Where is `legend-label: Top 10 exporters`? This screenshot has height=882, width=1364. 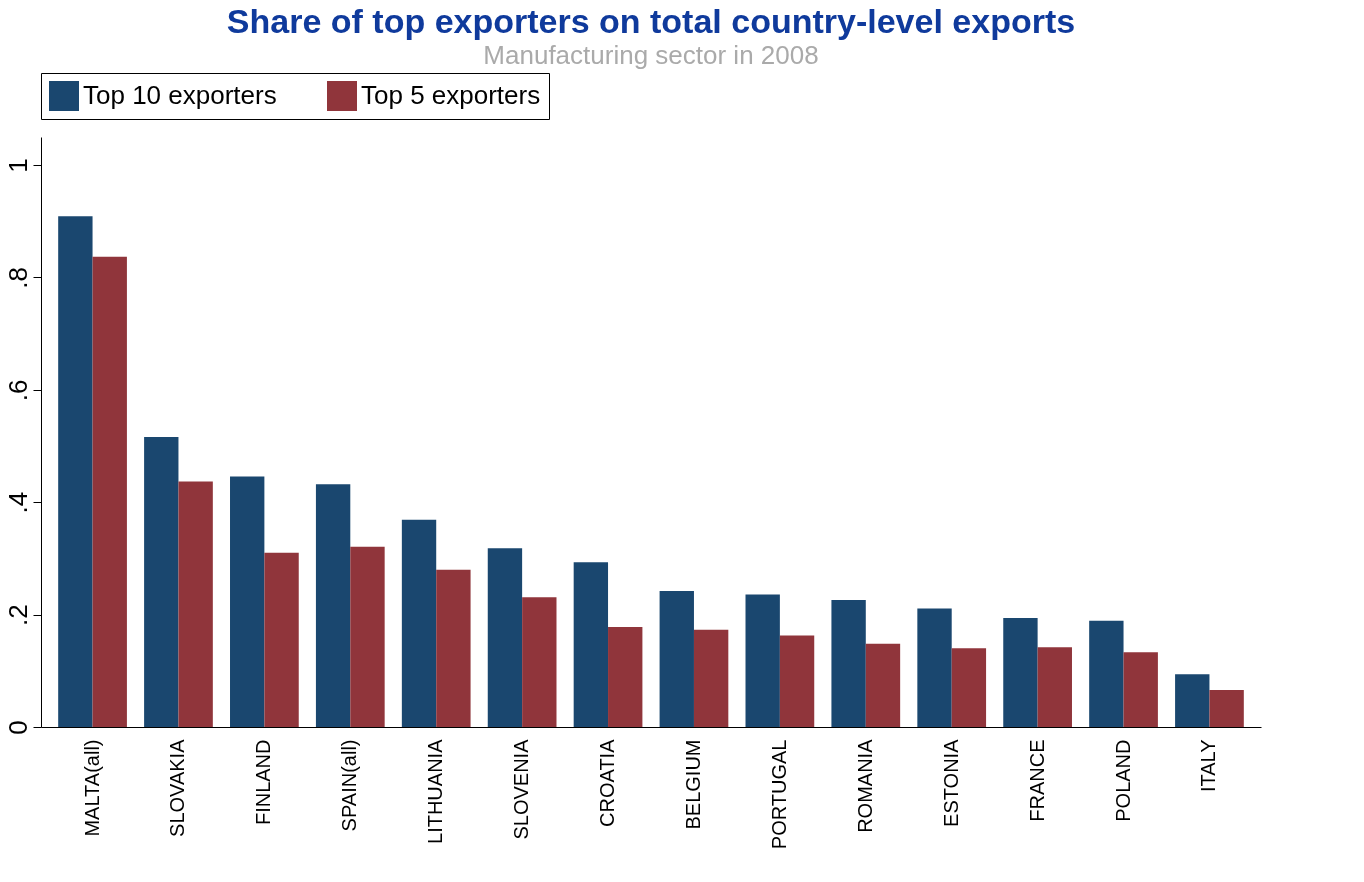
legend-label: Top 10 exporters is located at coordinates (180, 95).